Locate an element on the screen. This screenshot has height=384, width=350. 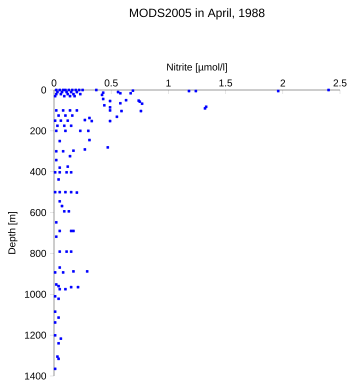
y-tick-label: 200 is located at coordinates (38, 130).